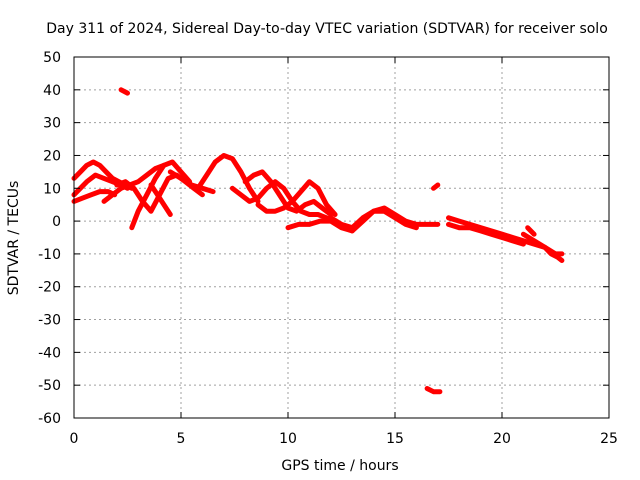  I want to click on x-tick-label: 20, so click(502, 439).